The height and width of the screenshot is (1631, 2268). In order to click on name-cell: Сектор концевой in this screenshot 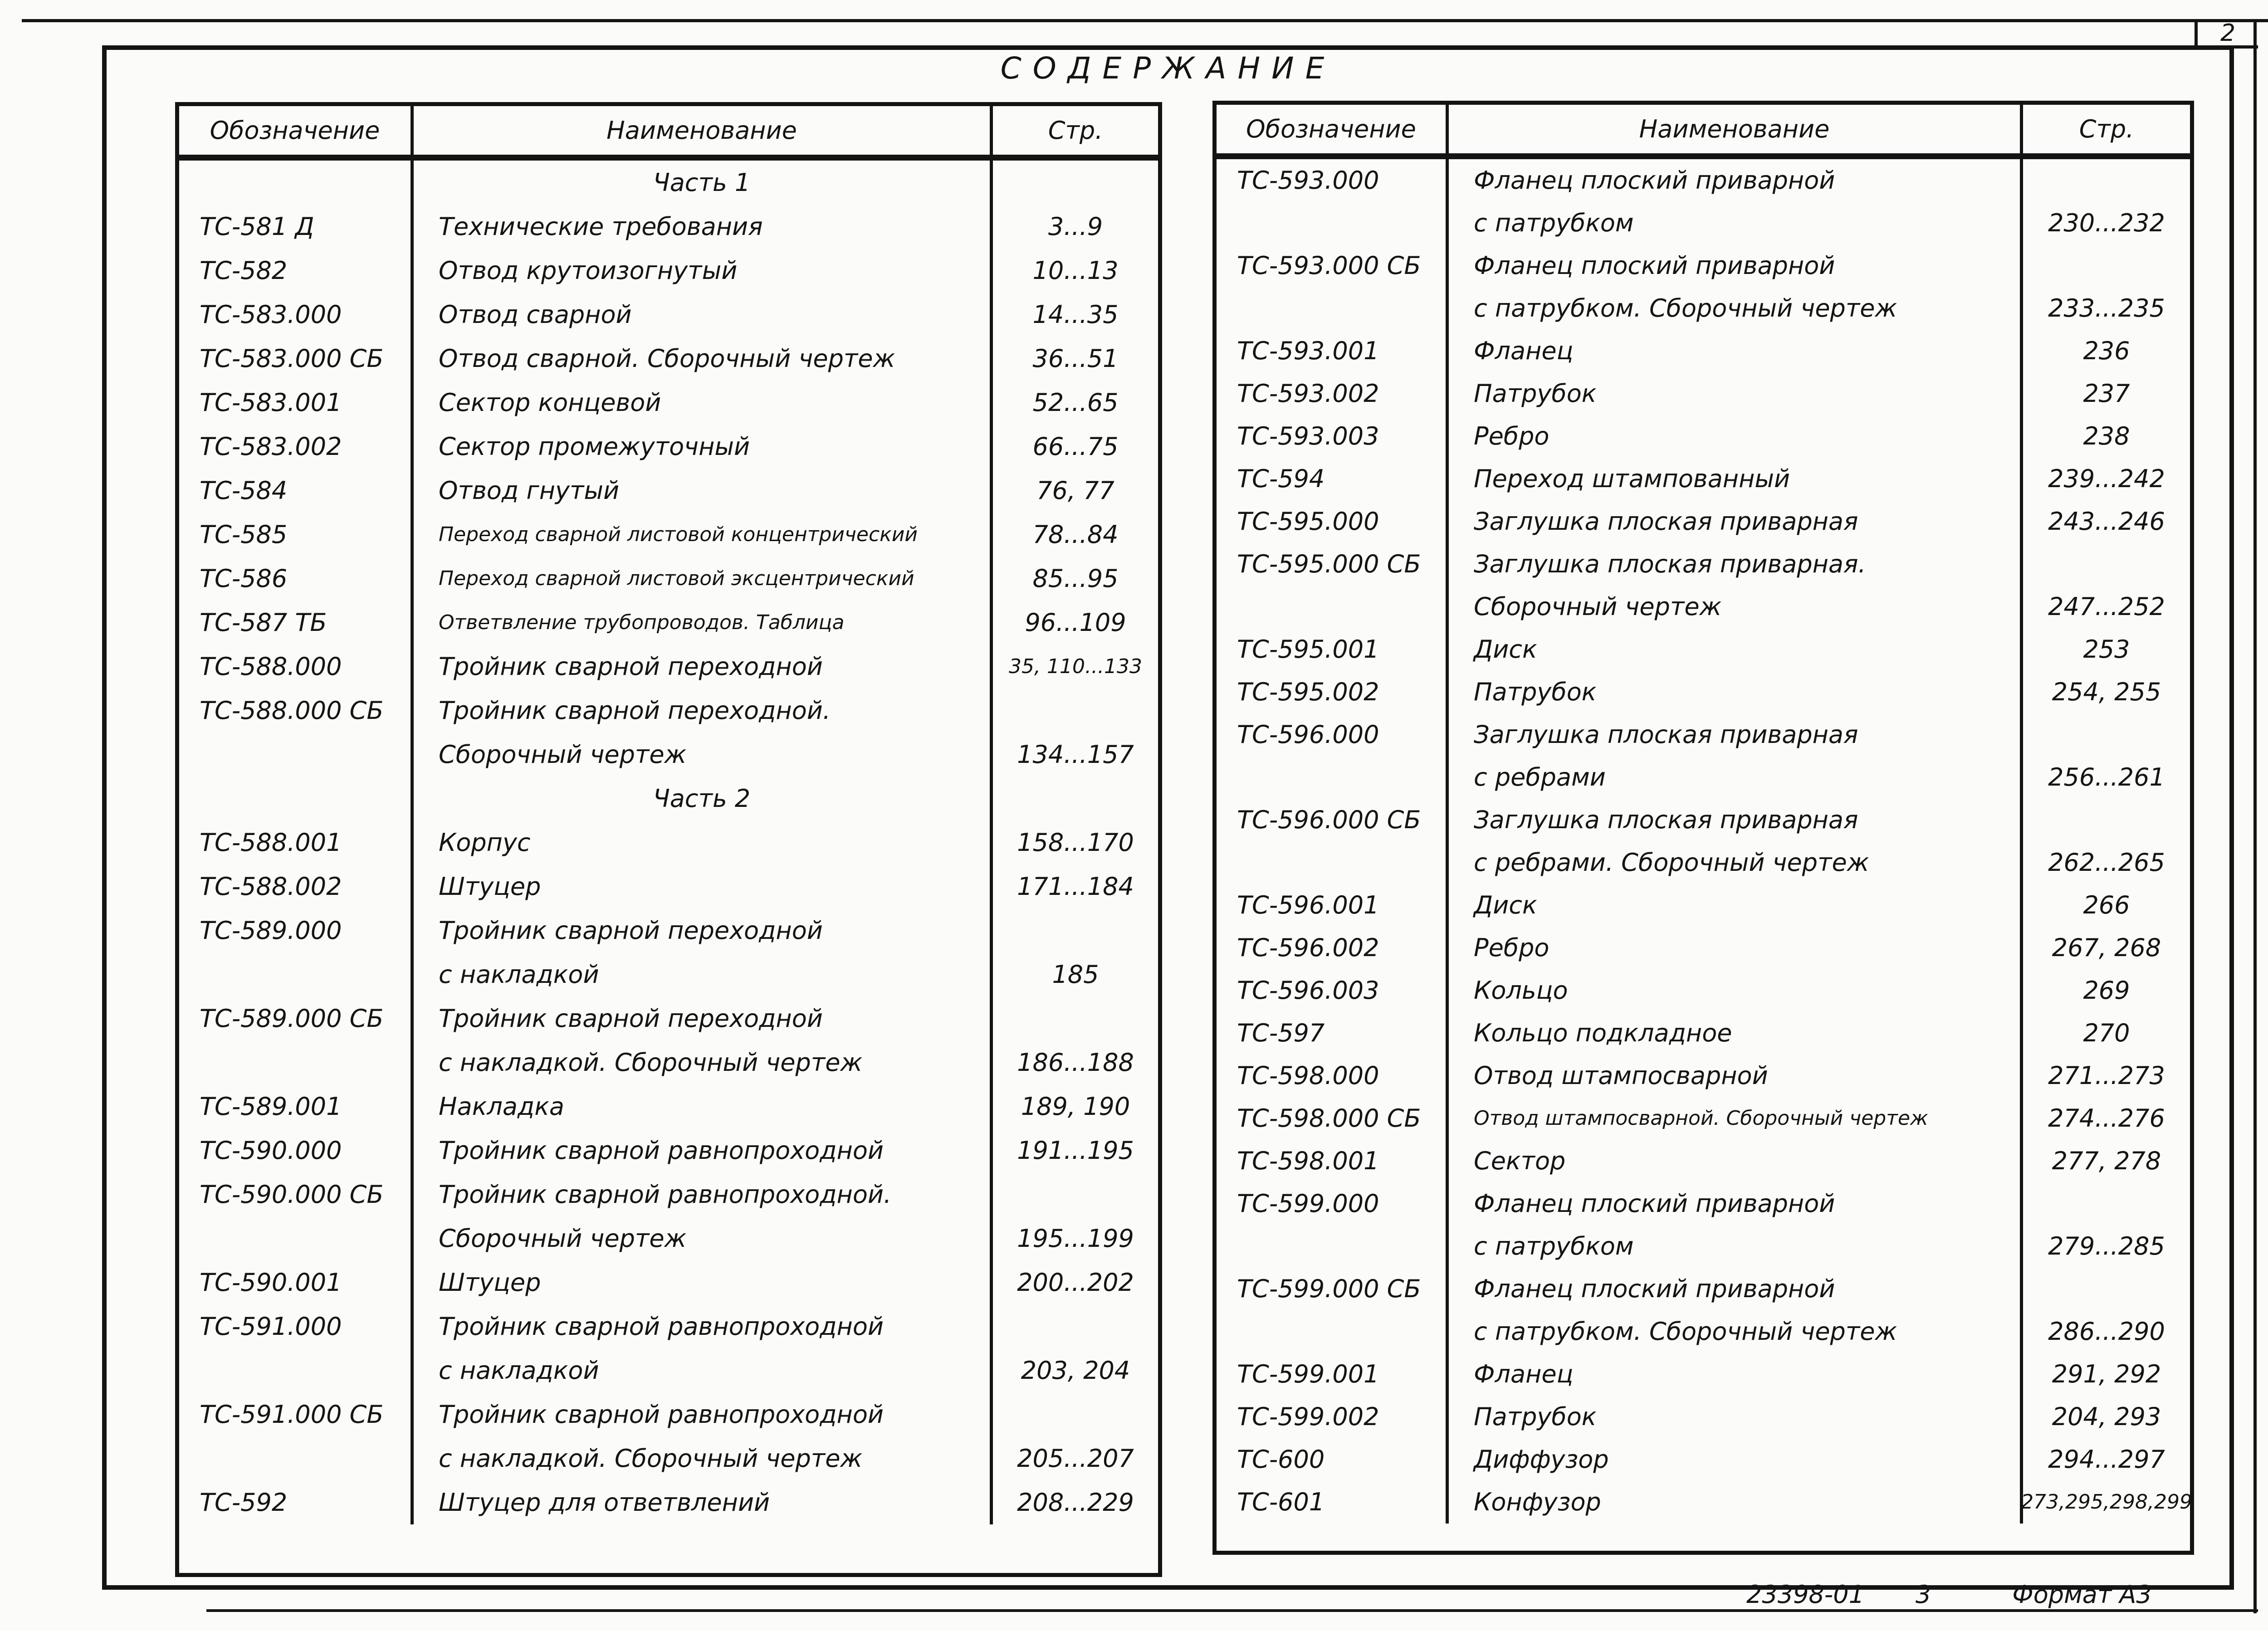, I will do `click(702, 403)`.